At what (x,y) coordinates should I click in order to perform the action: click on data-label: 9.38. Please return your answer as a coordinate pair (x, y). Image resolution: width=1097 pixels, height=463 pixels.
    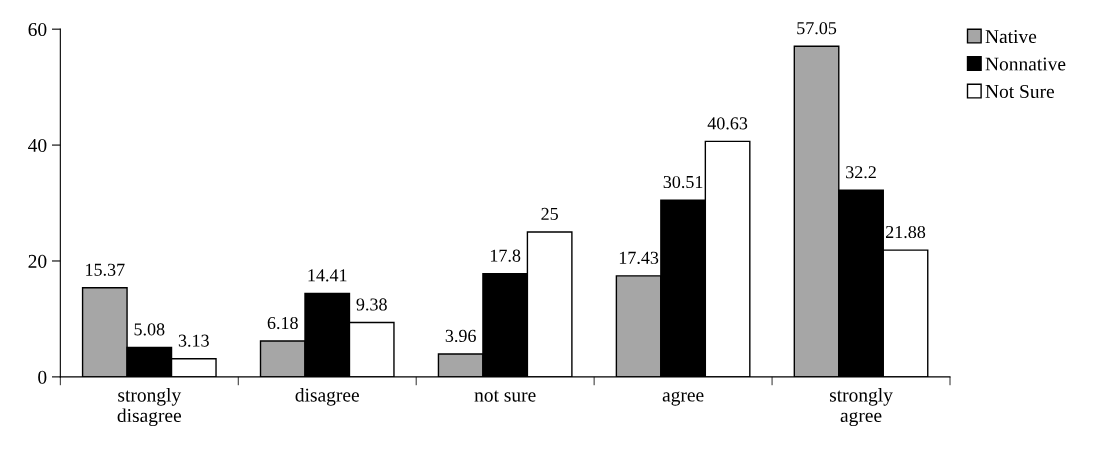
    Looking at the image, I should click on (371, 304).